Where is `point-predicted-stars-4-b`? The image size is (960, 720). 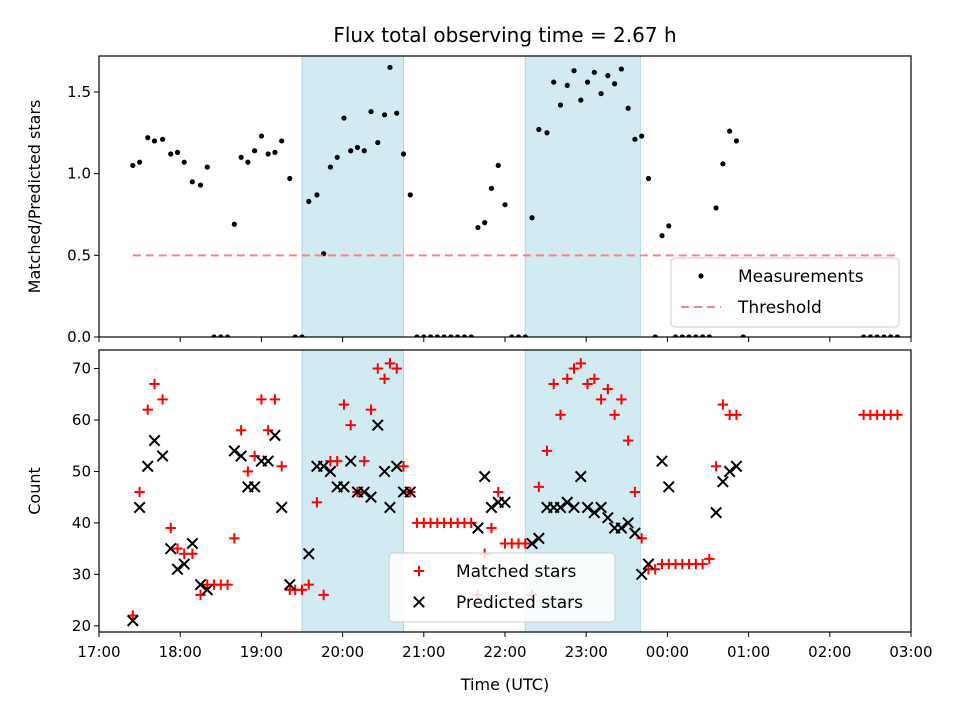
point-predicted-stars-4-b is located at coordinates (162, 456).